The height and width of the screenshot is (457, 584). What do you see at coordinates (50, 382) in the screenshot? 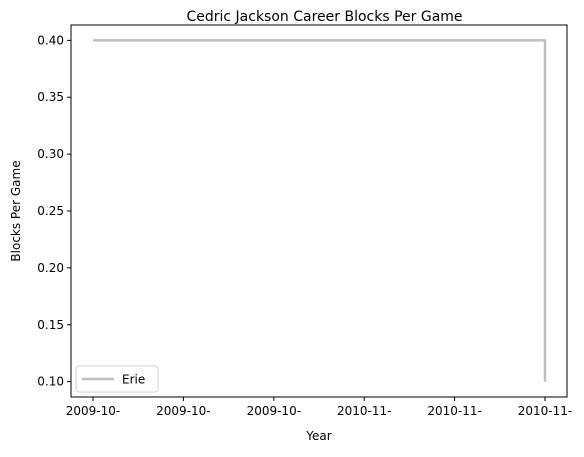
I see `y-tick-label: 0.10` at bounding box center [50, 382].